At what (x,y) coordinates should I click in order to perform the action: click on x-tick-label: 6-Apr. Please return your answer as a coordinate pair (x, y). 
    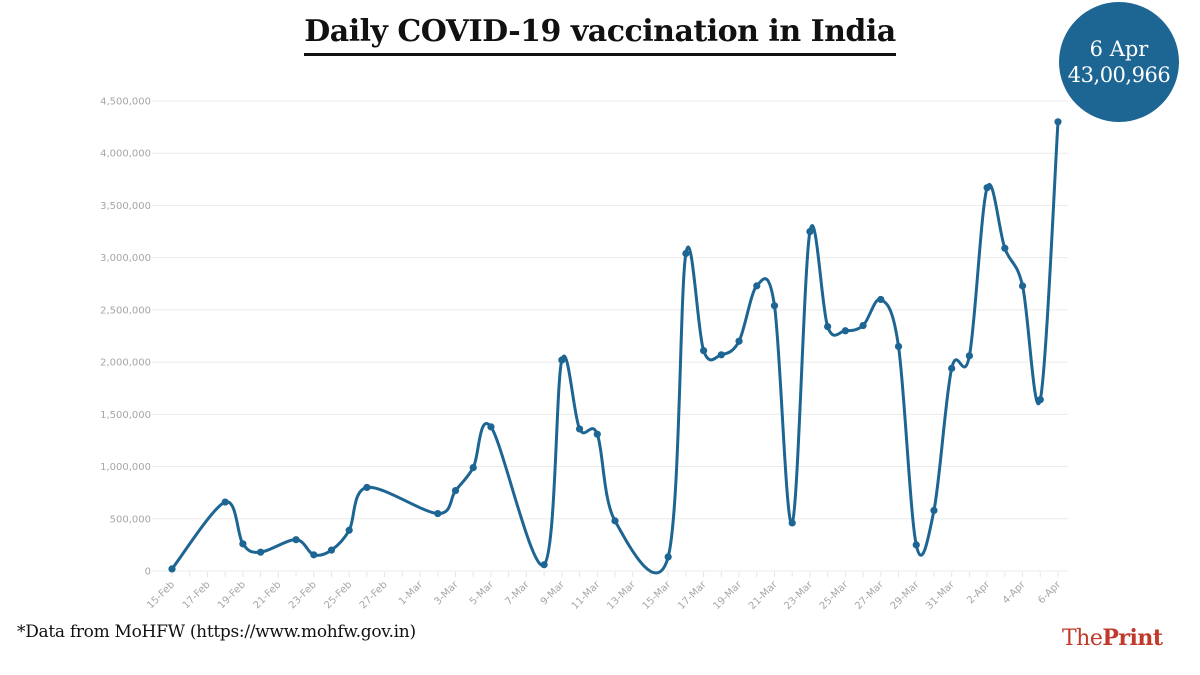
    Looking at the image, I should click on (1050, 593).